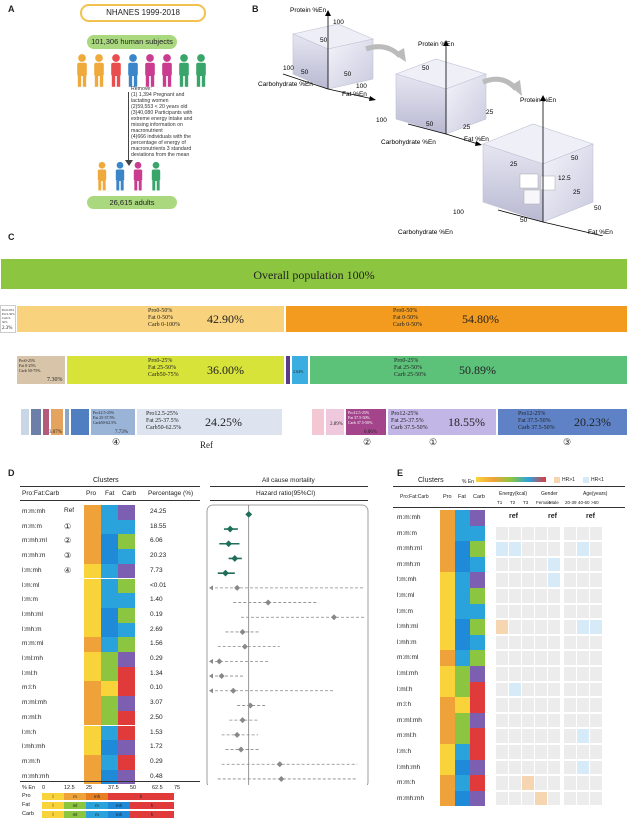 Image resolution: width=628 pixels, height=819 pixels. I want to click on ref-gender: ref, so click(552, 516).